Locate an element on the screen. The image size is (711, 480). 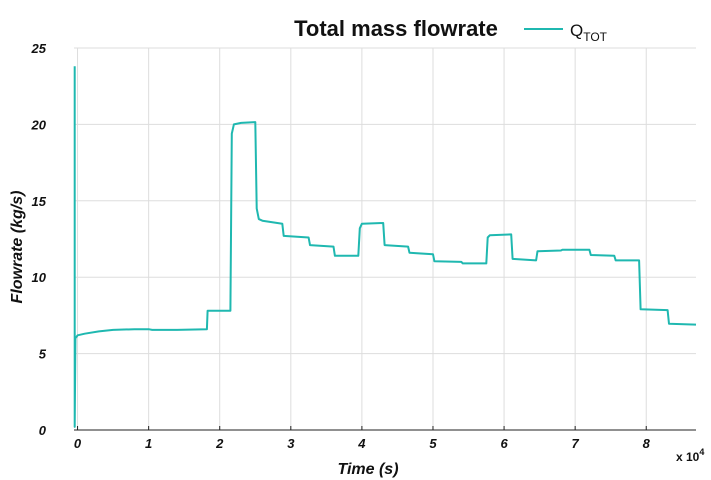
legend-label: QTOT is located at coordinates (589, 32).